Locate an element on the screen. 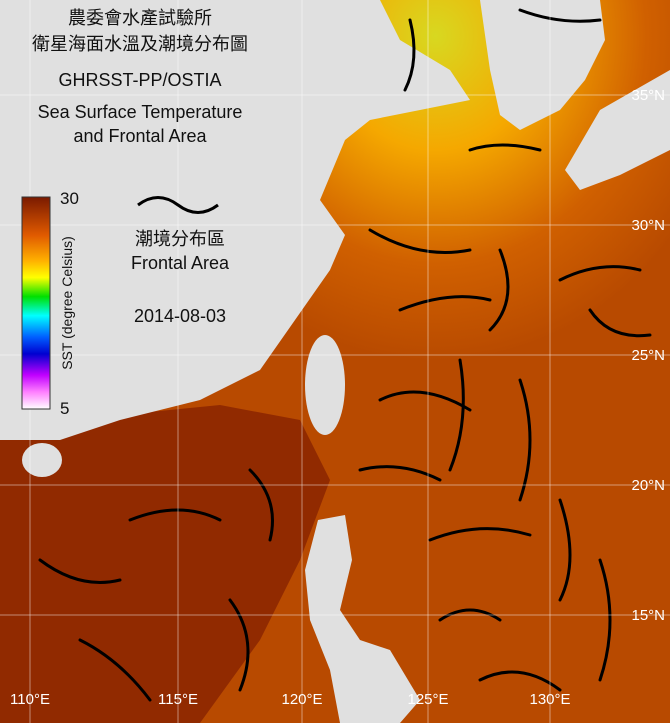  longitude-label: 130°E is located at coordinates (549, 699).